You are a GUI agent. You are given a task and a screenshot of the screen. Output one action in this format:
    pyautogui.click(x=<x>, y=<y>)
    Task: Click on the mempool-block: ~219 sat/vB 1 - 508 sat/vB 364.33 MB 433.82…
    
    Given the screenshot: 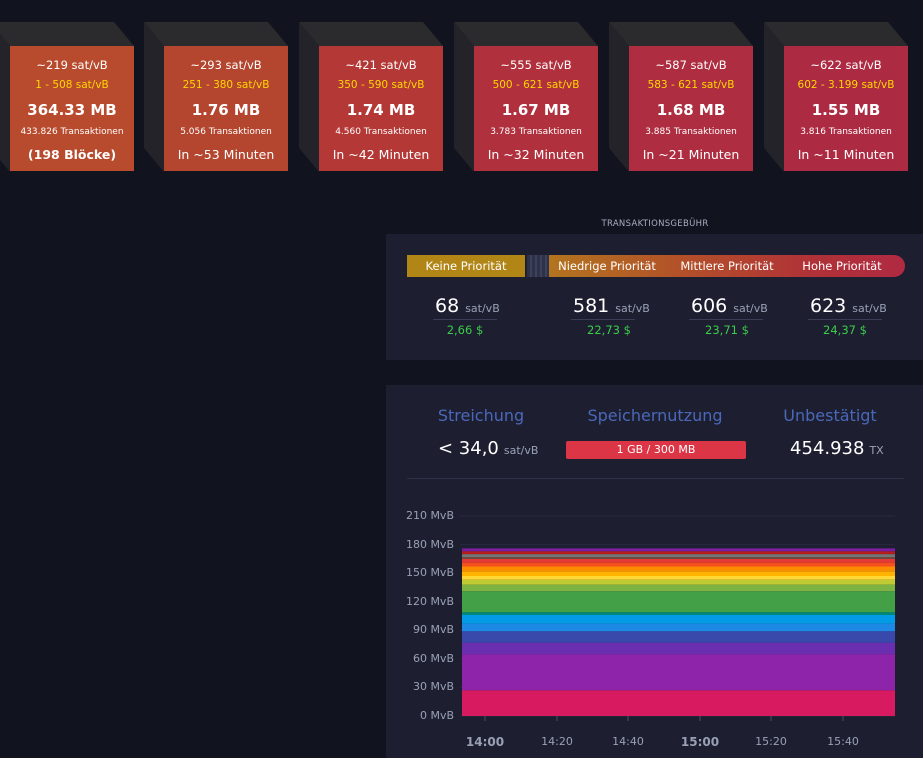 What is the action you would take?
    pyautogui.click(x=67, y=97)
    